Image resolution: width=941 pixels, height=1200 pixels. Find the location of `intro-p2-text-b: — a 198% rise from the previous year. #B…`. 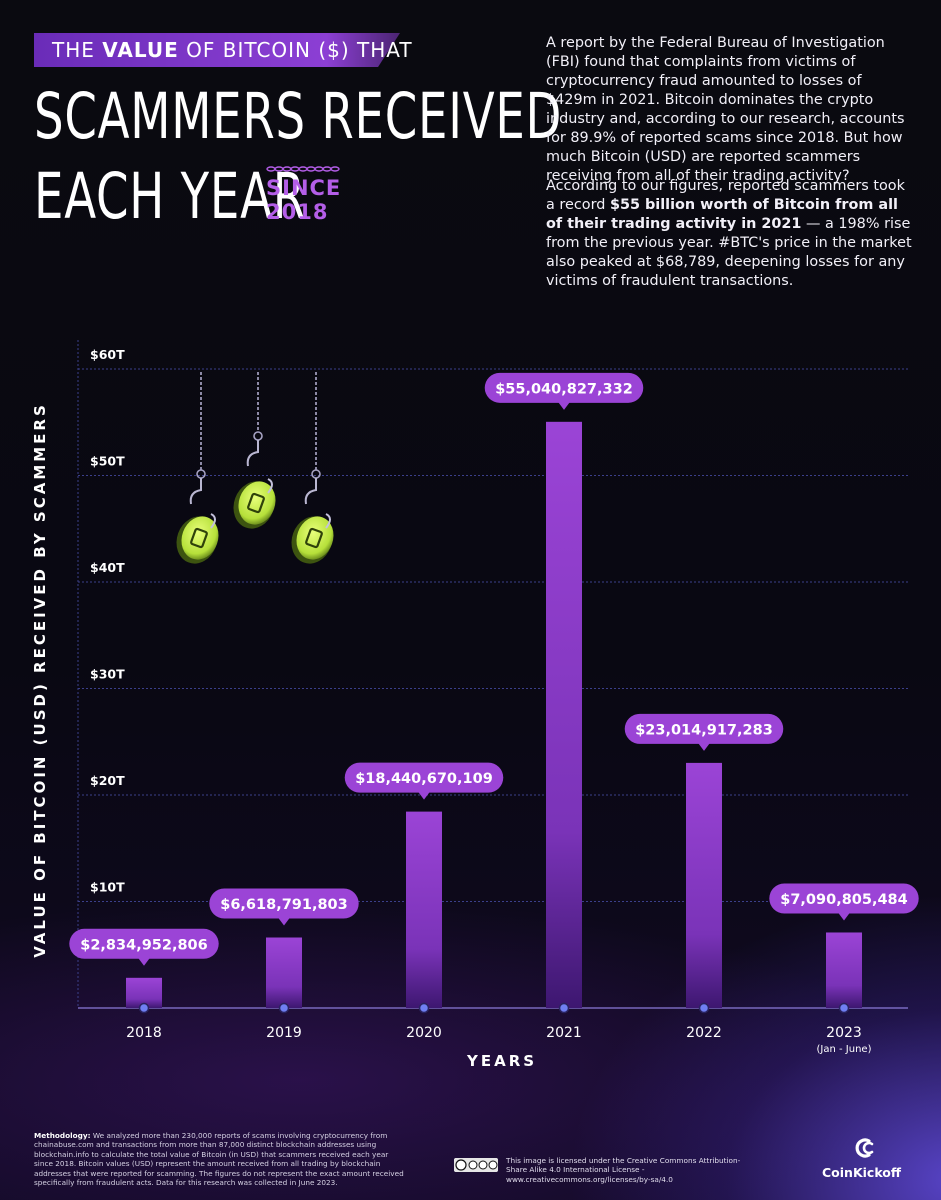

intro-p2-text-b: — a 198% rise from the previous year. #B… is located at coordinates (729, 252).